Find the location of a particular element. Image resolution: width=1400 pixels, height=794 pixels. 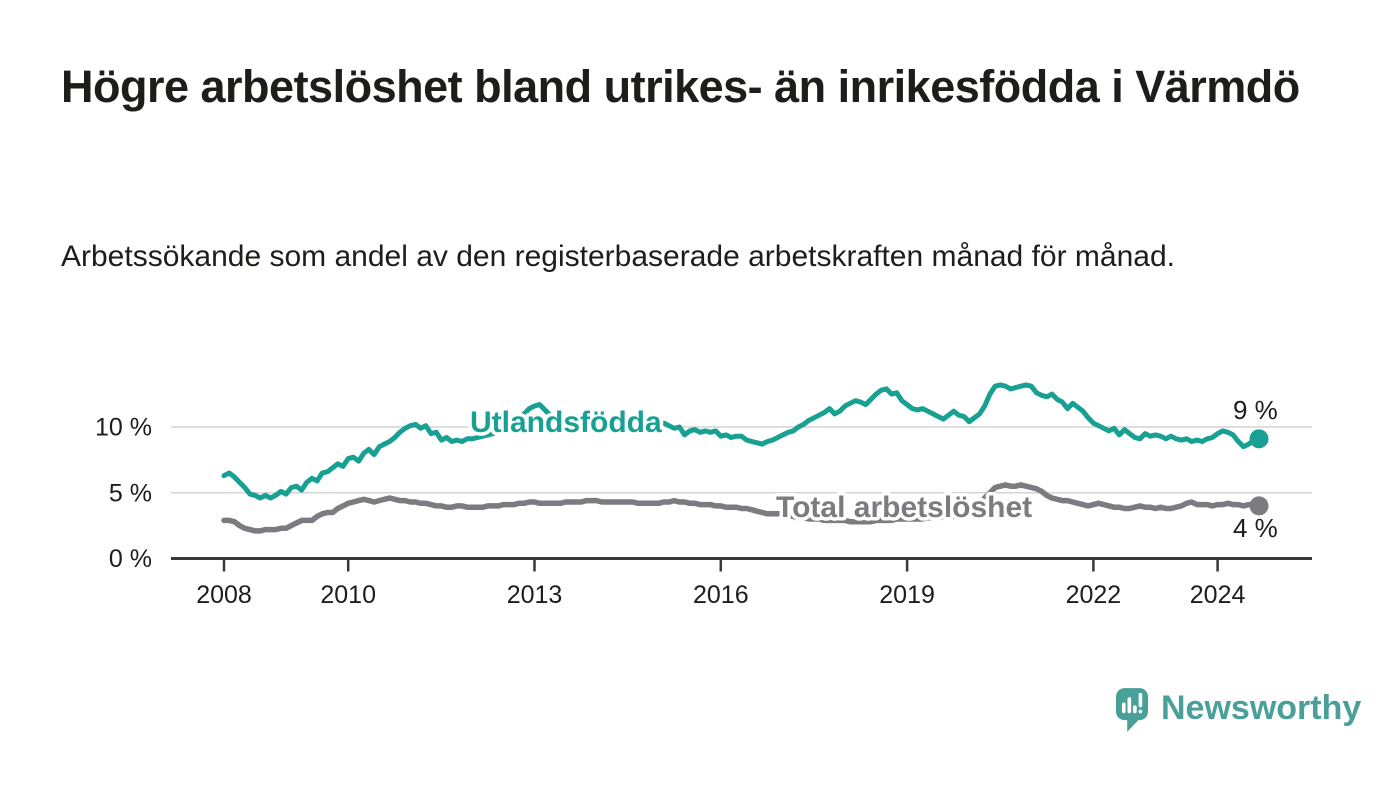

x-tick-label: 2010 is located at coordinates (348, 595).